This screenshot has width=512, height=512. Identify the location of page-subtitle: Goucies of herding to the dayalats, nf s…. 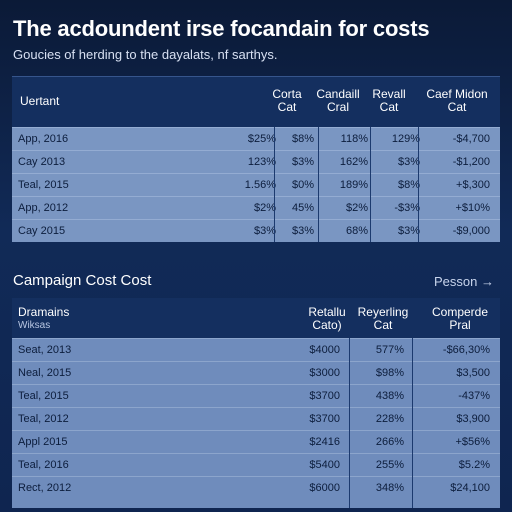
(145, 54).